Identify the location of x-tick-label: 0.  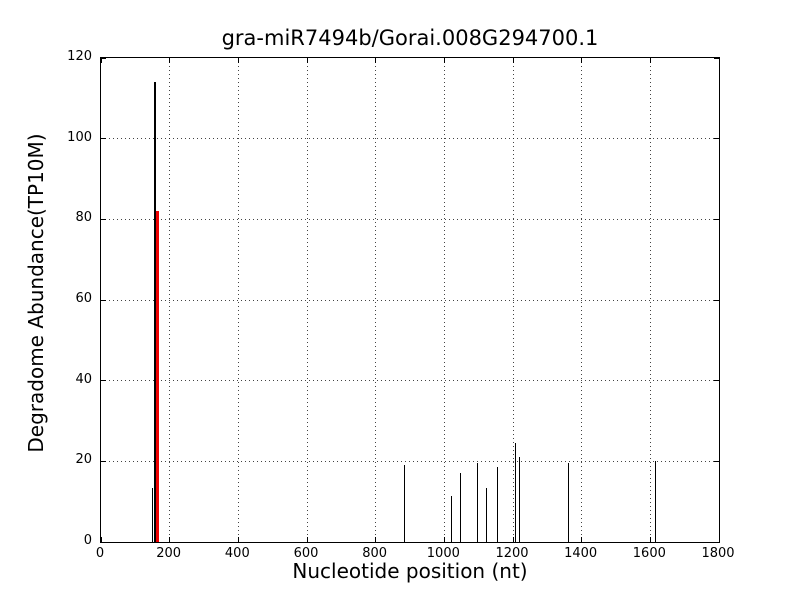
(100, 553).